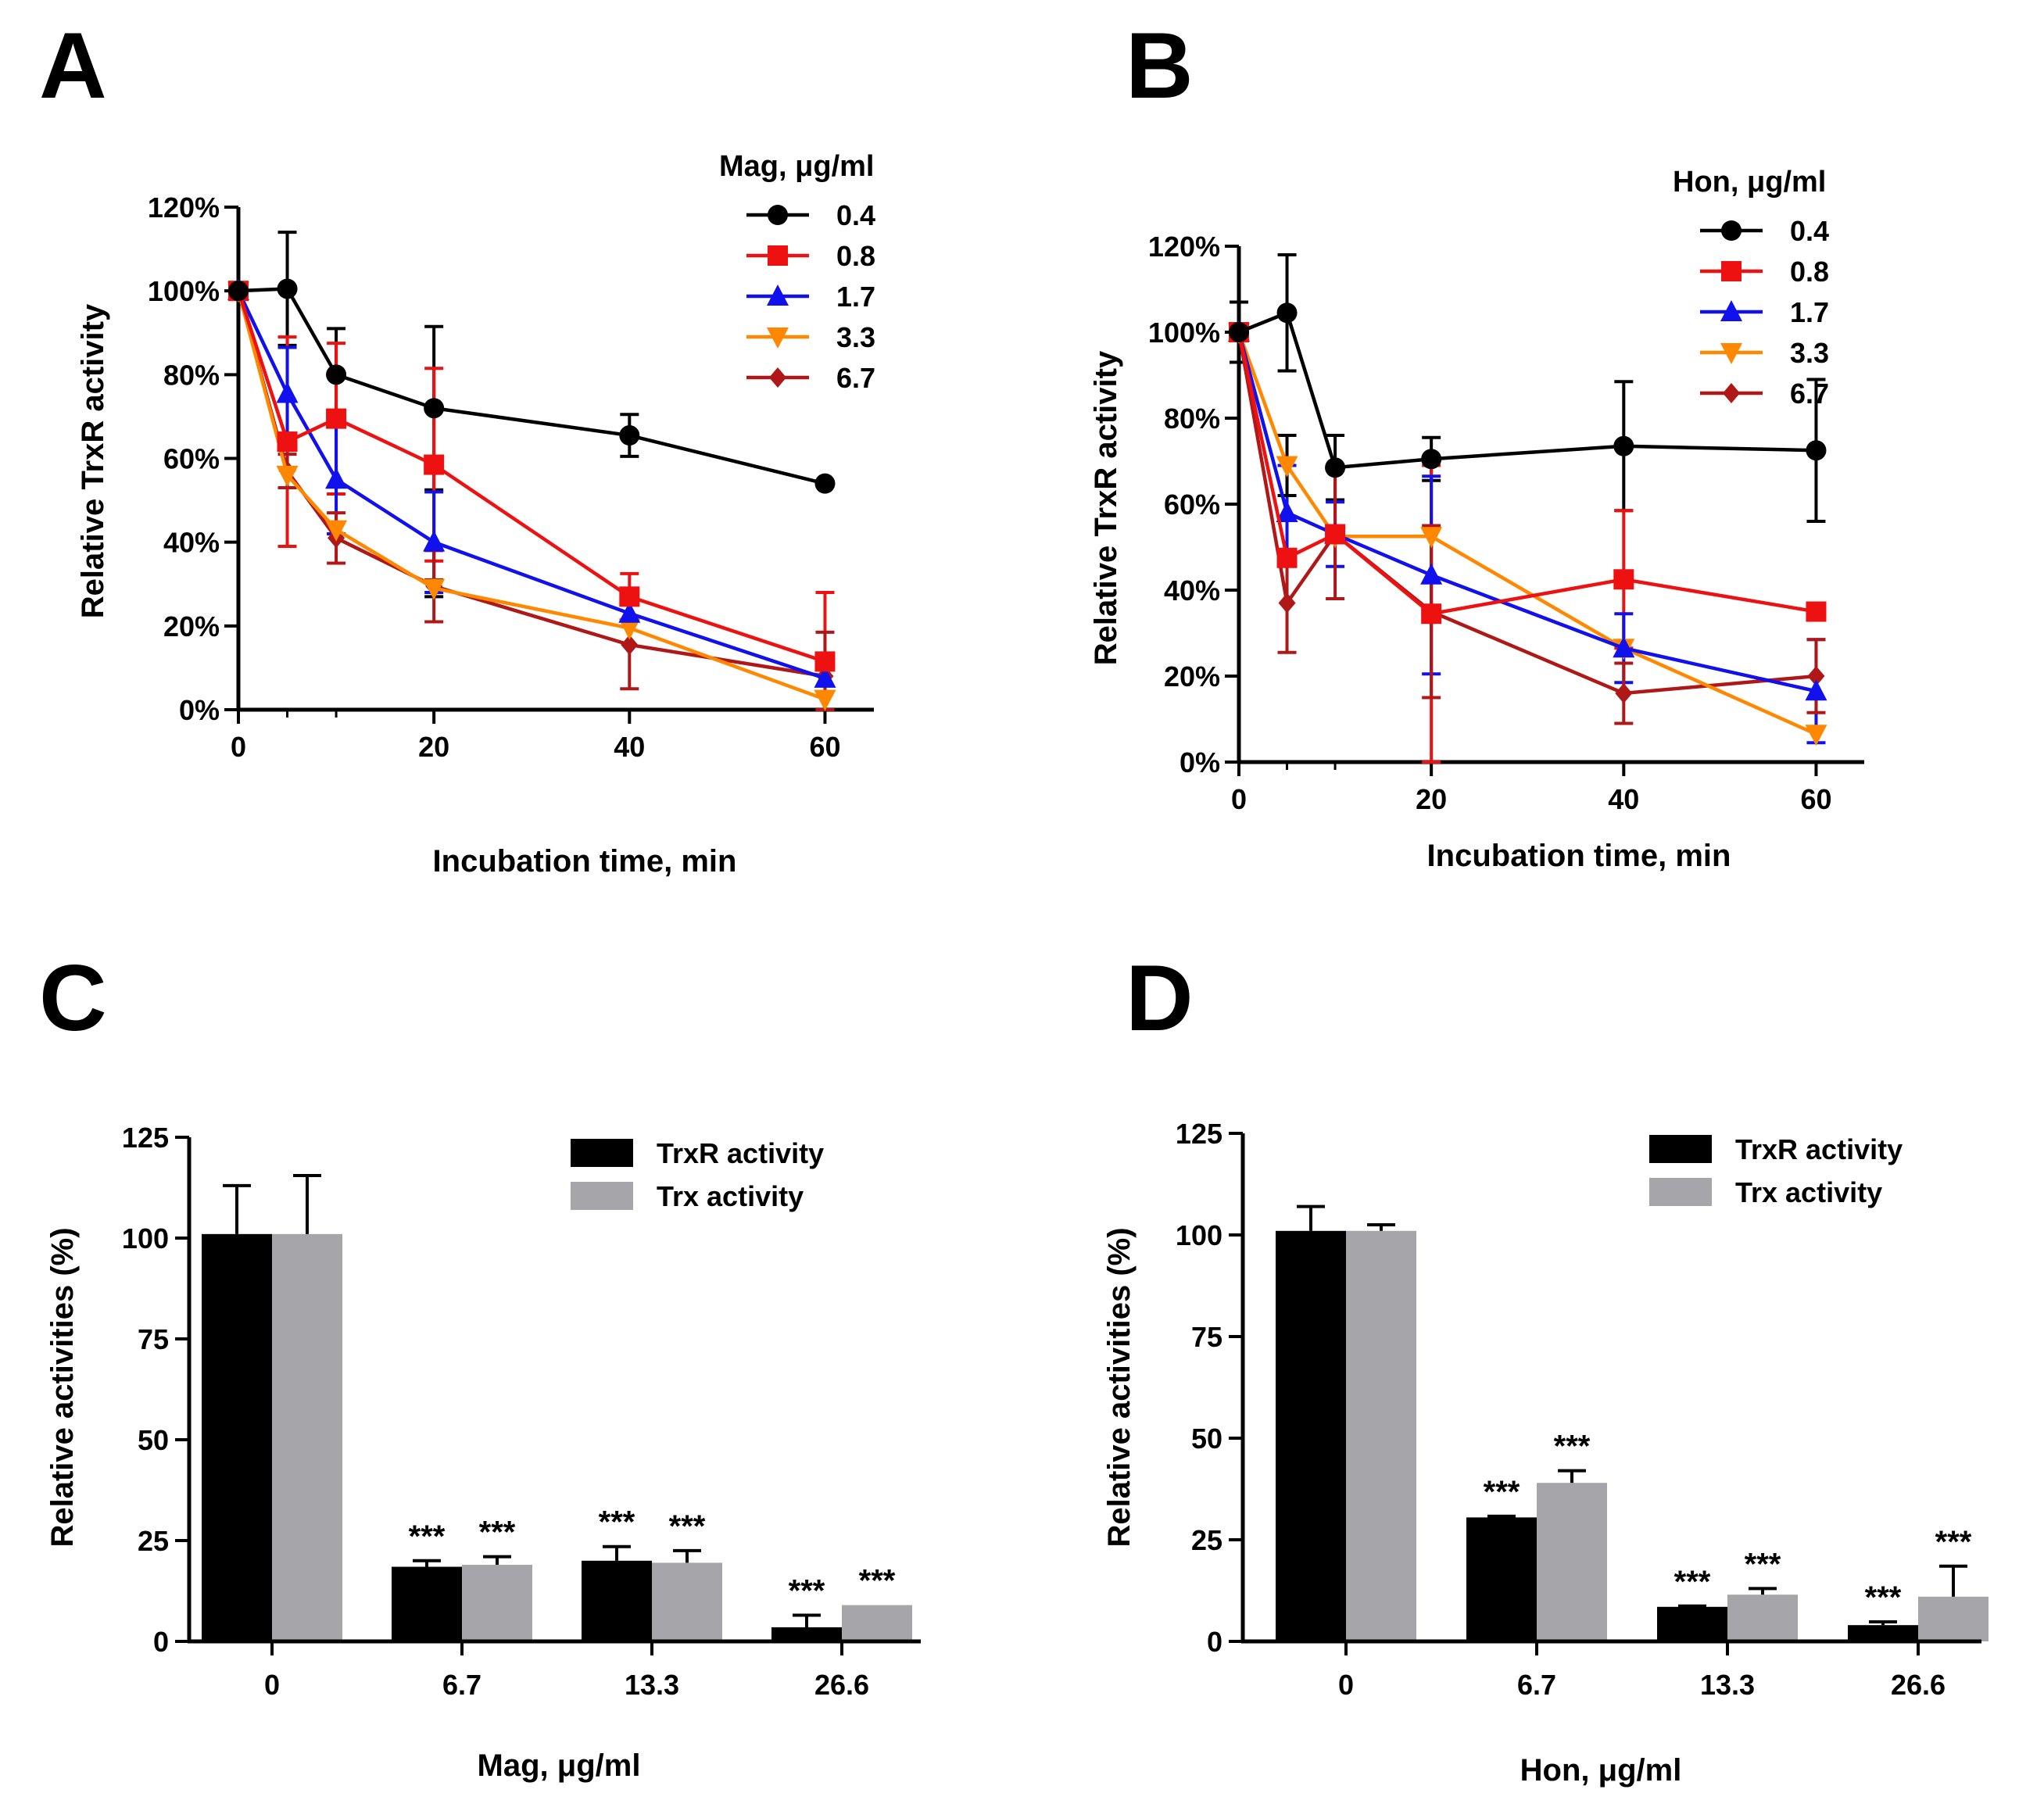 The image size is (2044, 1811). I want to click on legend-label: 3.3, so click(855, 337).